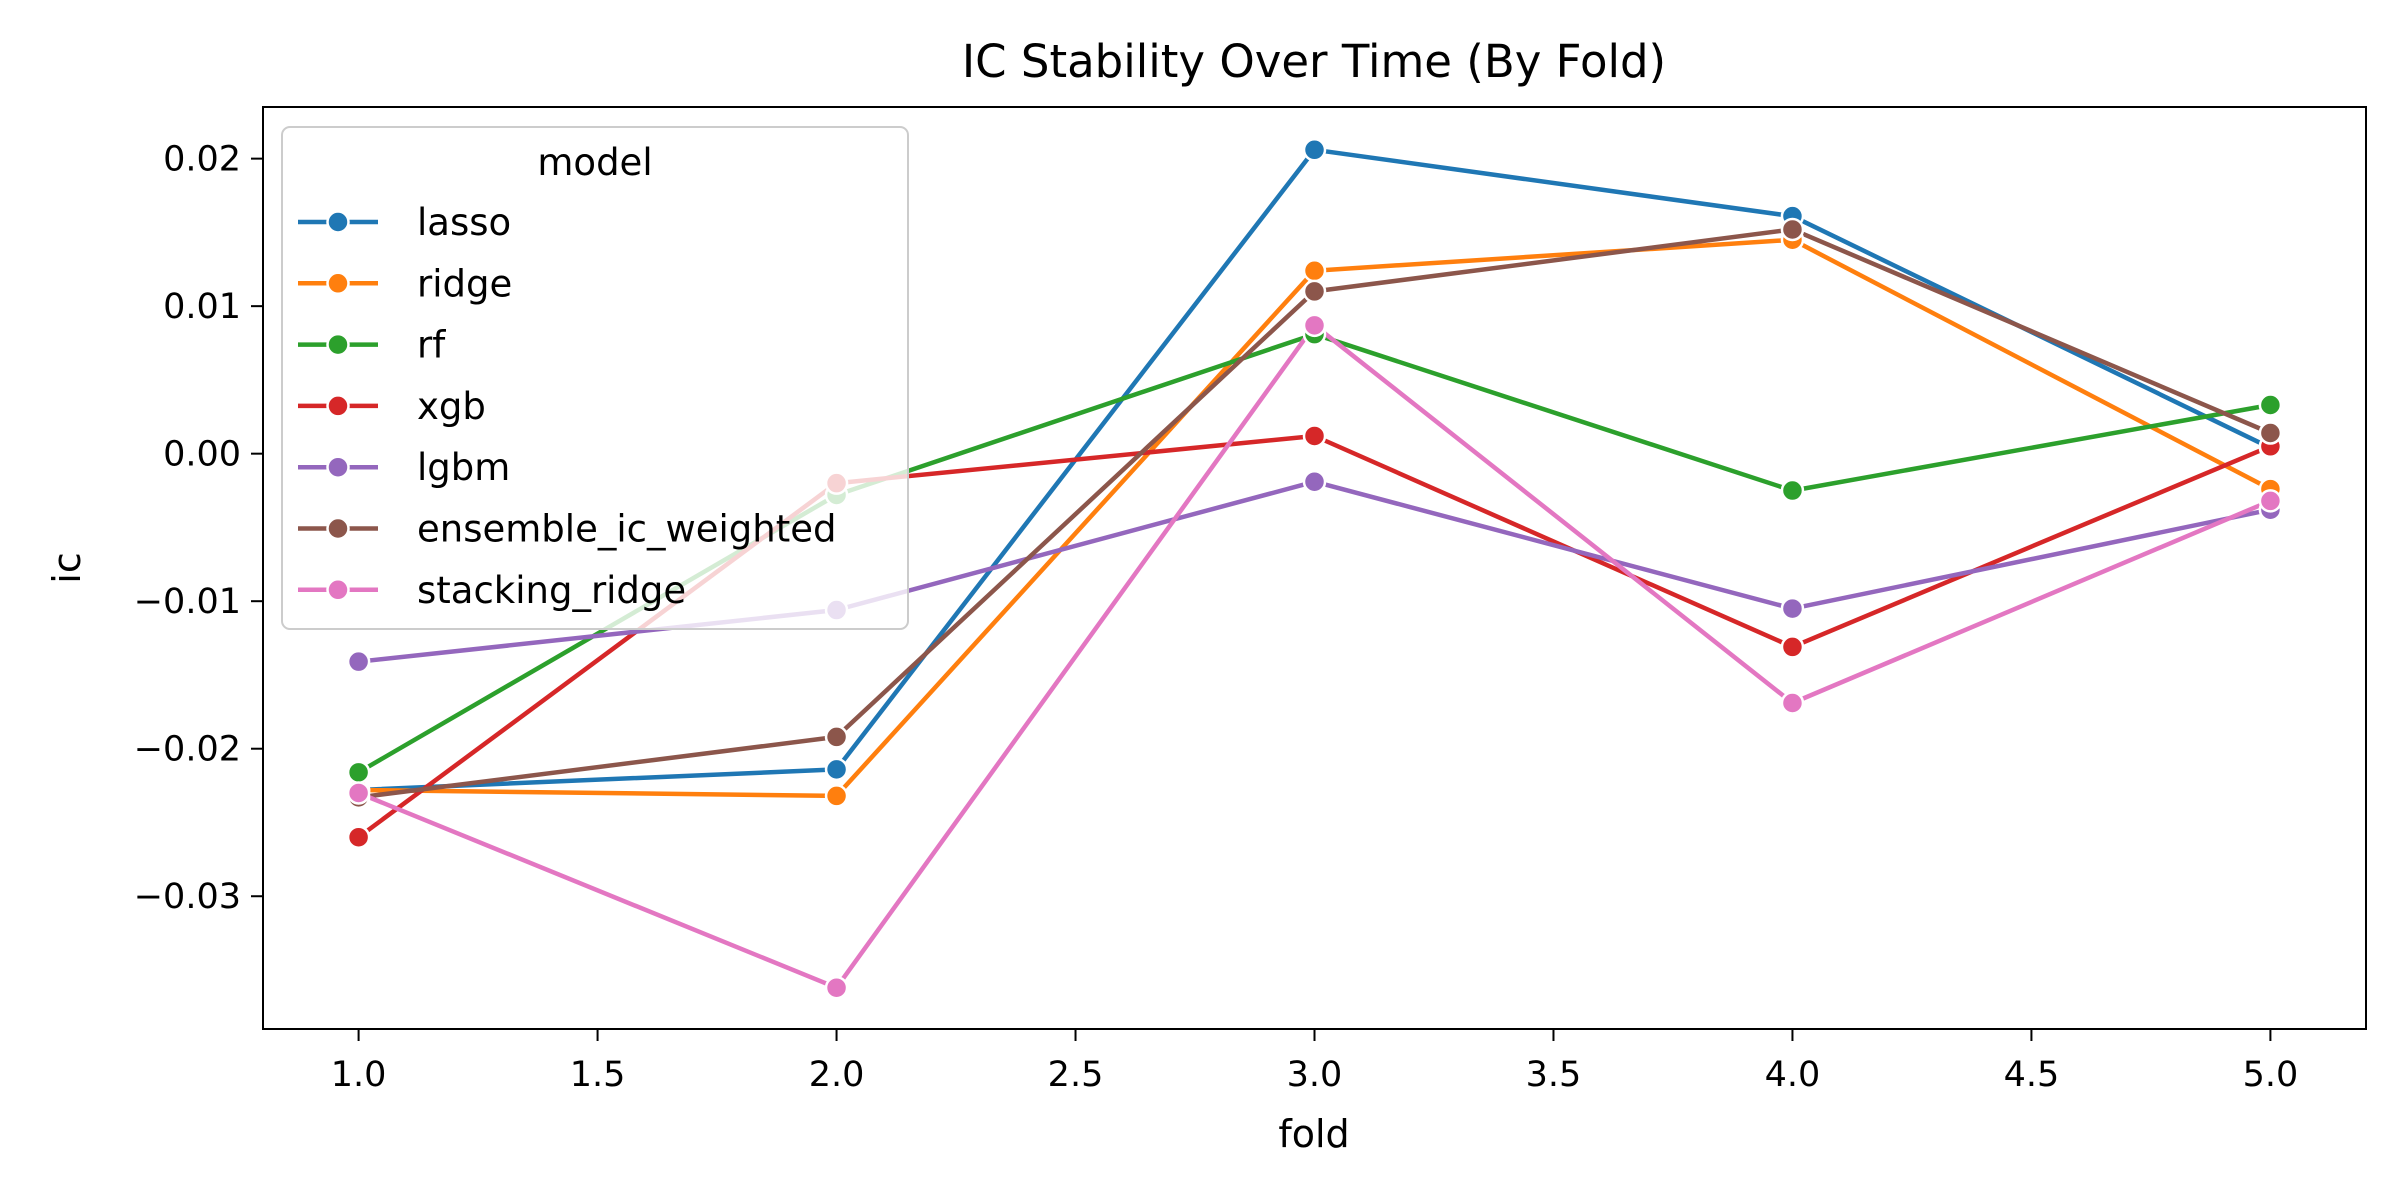 Image resolution: width=2400 pixels, height=1200 pixels. What do you see at coordinates (202, 307) in the screenshot?
I see `y-tick-label: 0.01` at bounding box center [202, 307].